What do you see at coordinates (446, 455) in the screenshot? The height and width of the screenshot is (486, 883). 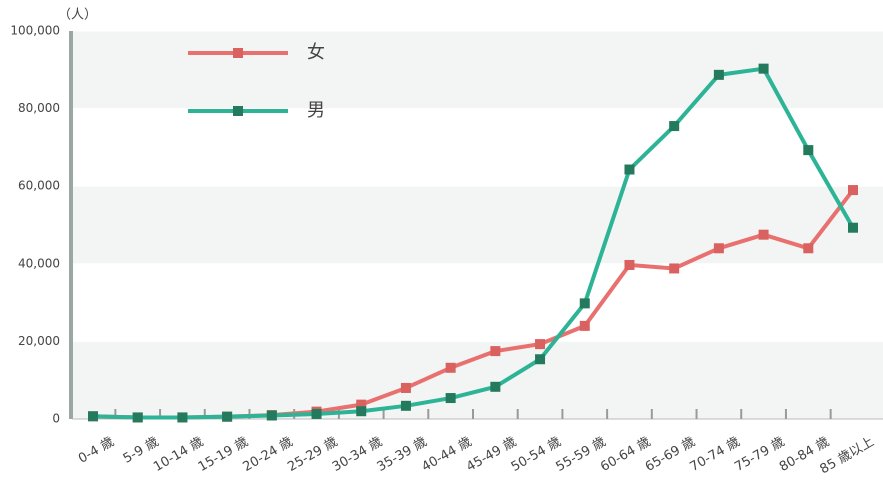 I see `x-tick-label: 40-44 歳` at bounding box center [446, 455].